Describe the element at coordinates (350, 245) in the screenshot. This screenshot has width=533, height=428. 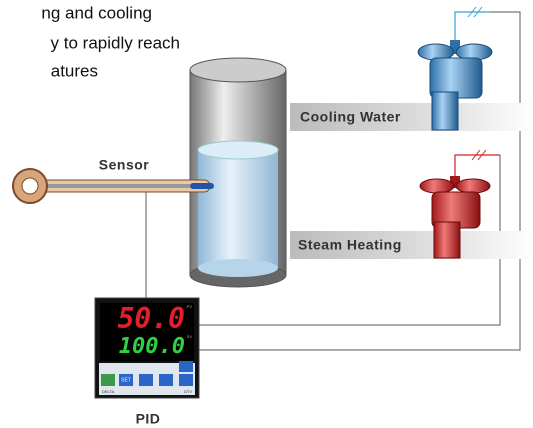
I see `steam-label: Steam Heating` at that location.